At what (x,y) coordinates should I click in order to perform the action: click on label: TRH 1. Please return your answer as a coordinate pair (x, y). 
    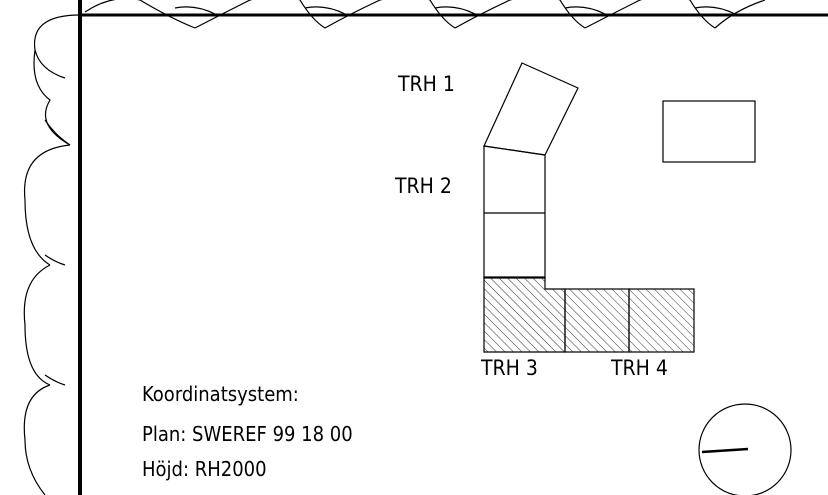
    Looking at the image, I should click on (426, 84).